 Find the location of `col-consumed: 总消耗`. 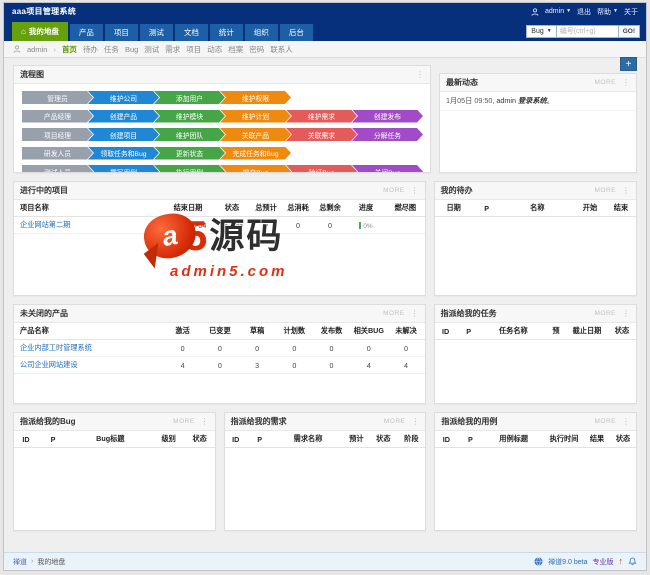

col-consumed: 总消耗 is located at coordinates (298, 208).